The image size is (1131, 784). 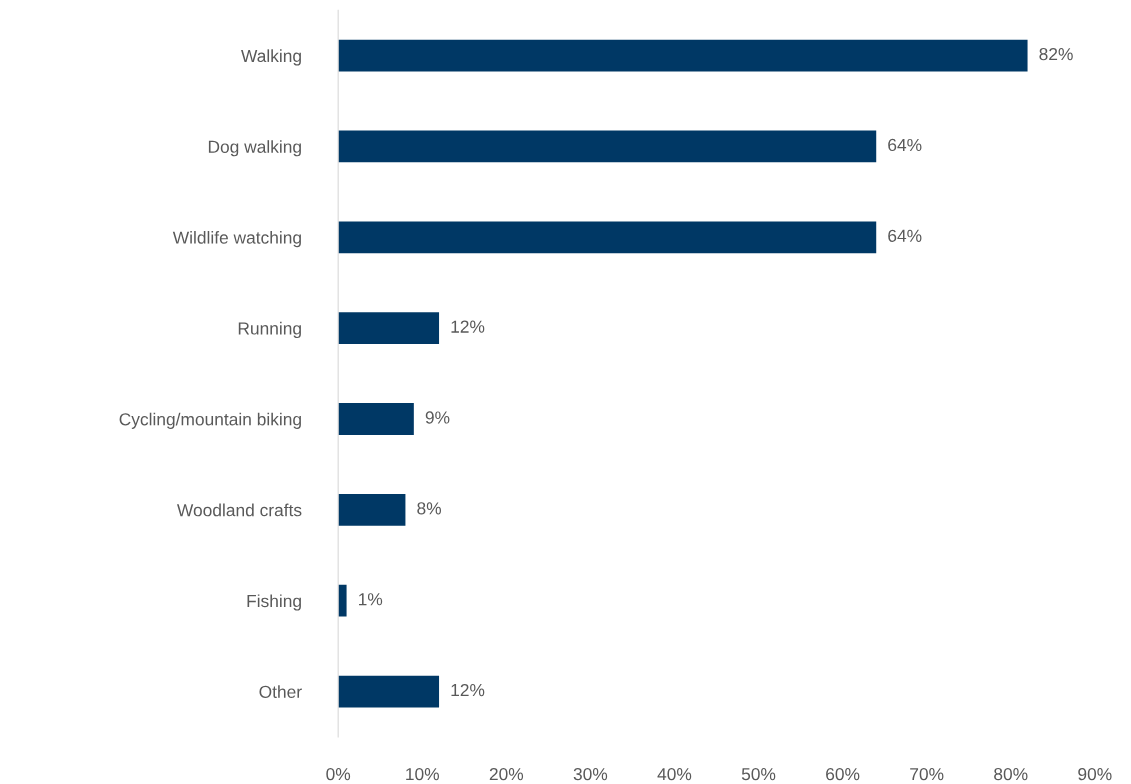 I want to click on x-tick-label: 20%, so click(x=506, y=774).